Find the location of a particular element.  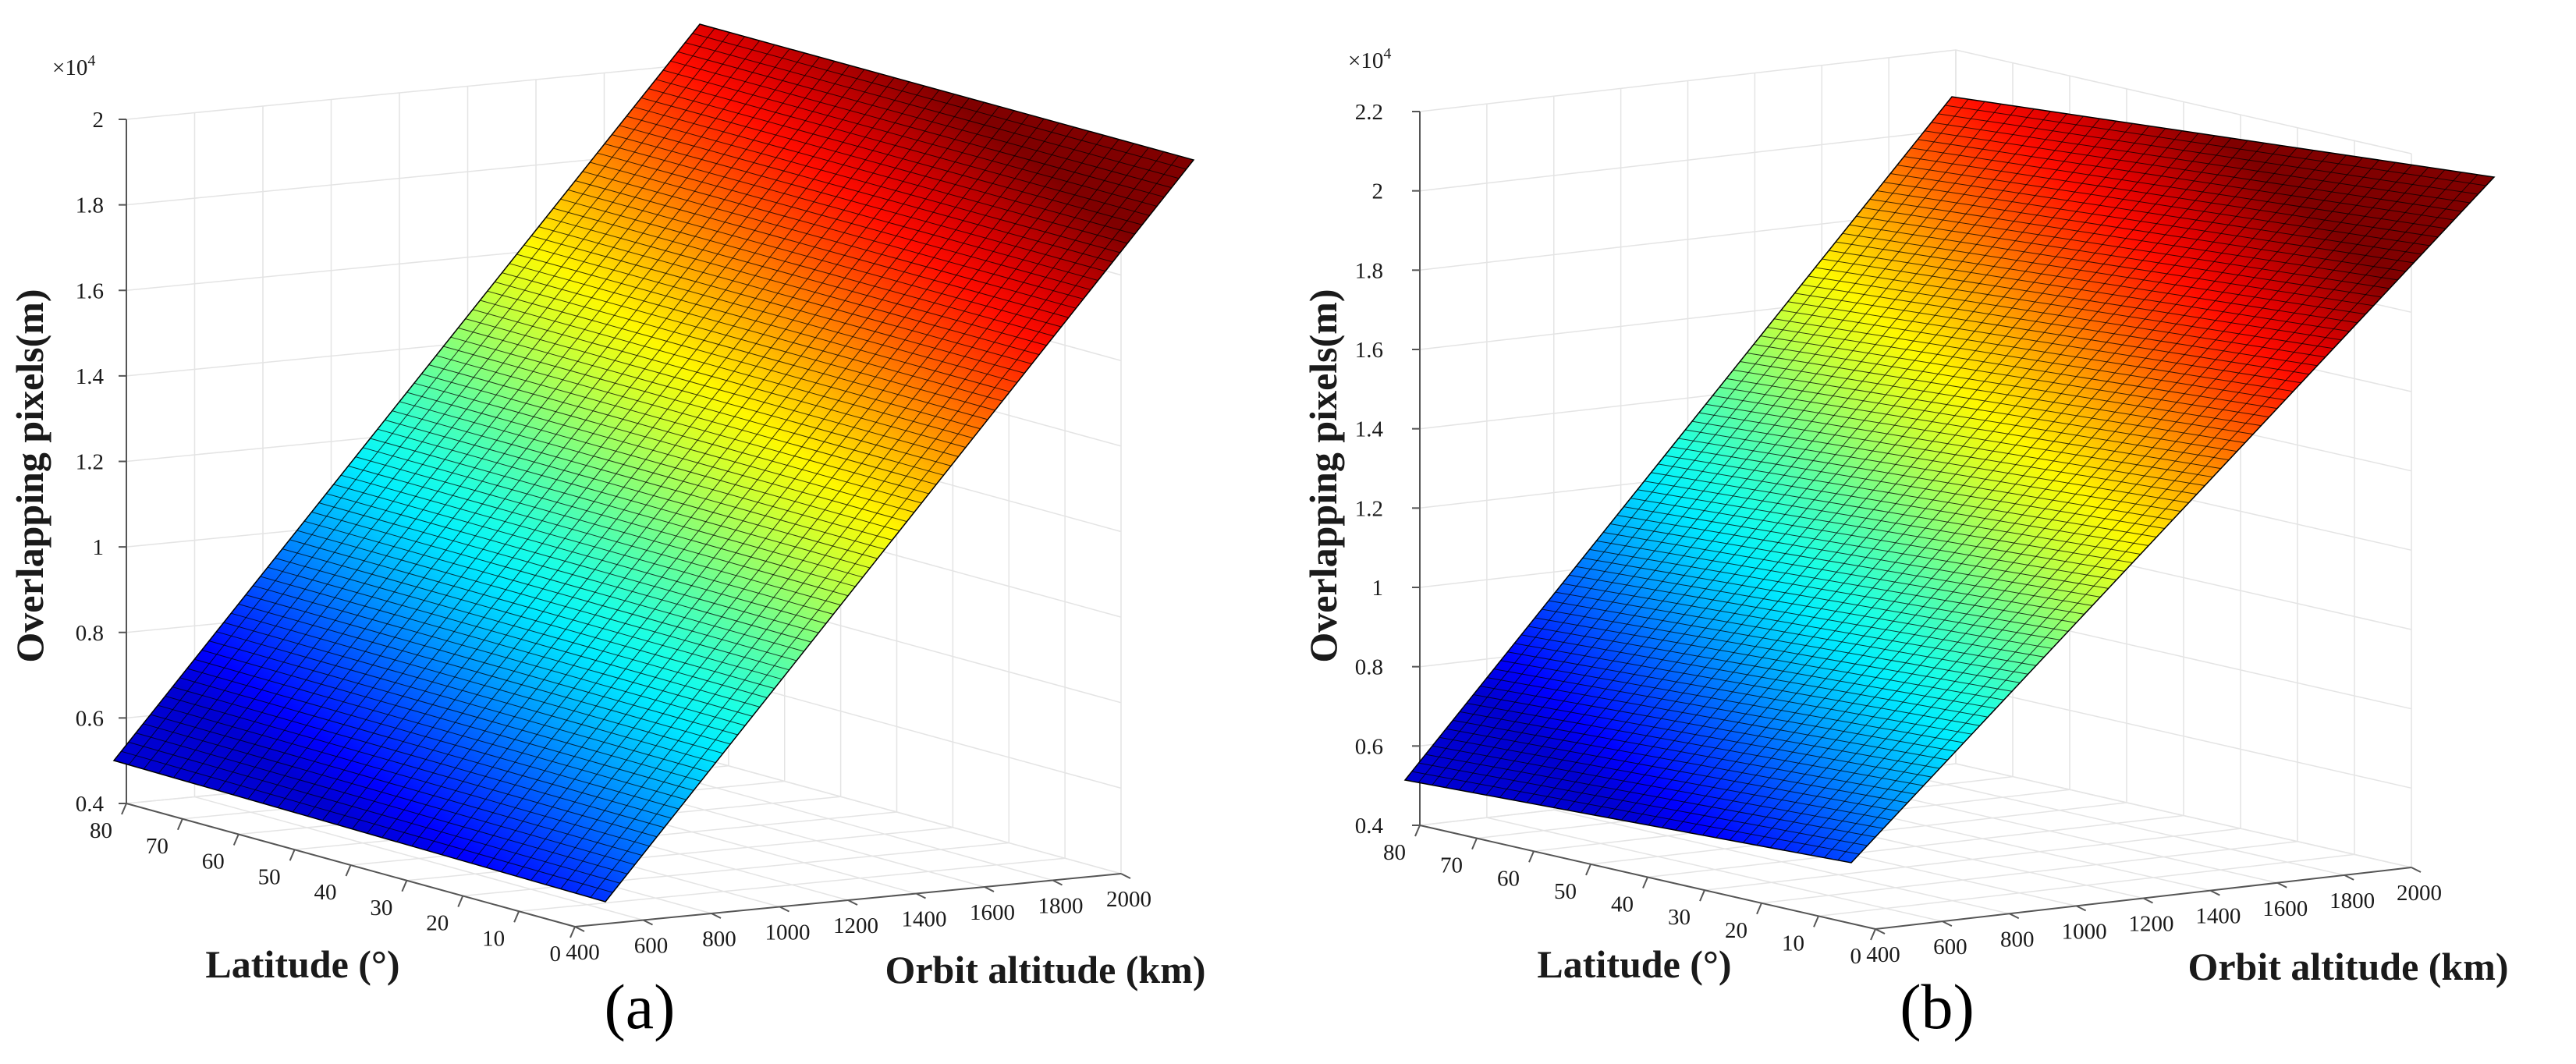

z-tick-label: 1.2 is located at coordinates (1369, 508).